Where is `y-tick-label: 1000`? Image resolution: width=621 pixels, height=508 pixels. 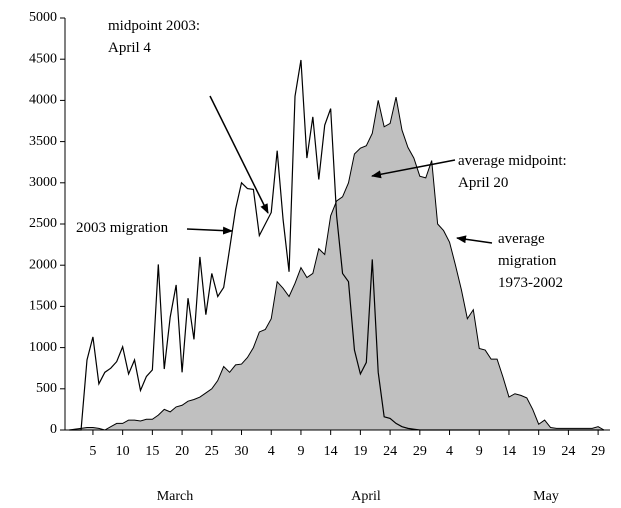
y-tick-label: 1000 is located at coordinates (43, 347).